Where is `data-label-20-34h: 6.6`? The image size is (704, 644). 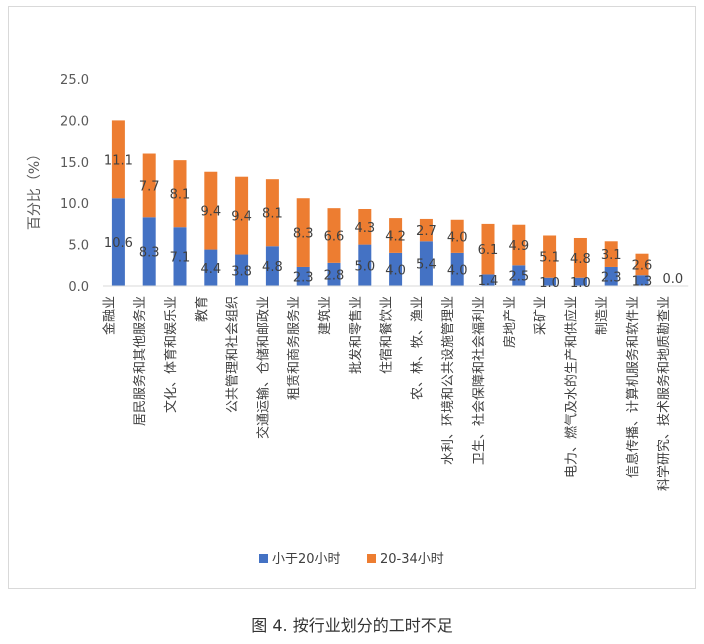 data-label-20-34h: 6.6 is located at coordinates (334, 236).